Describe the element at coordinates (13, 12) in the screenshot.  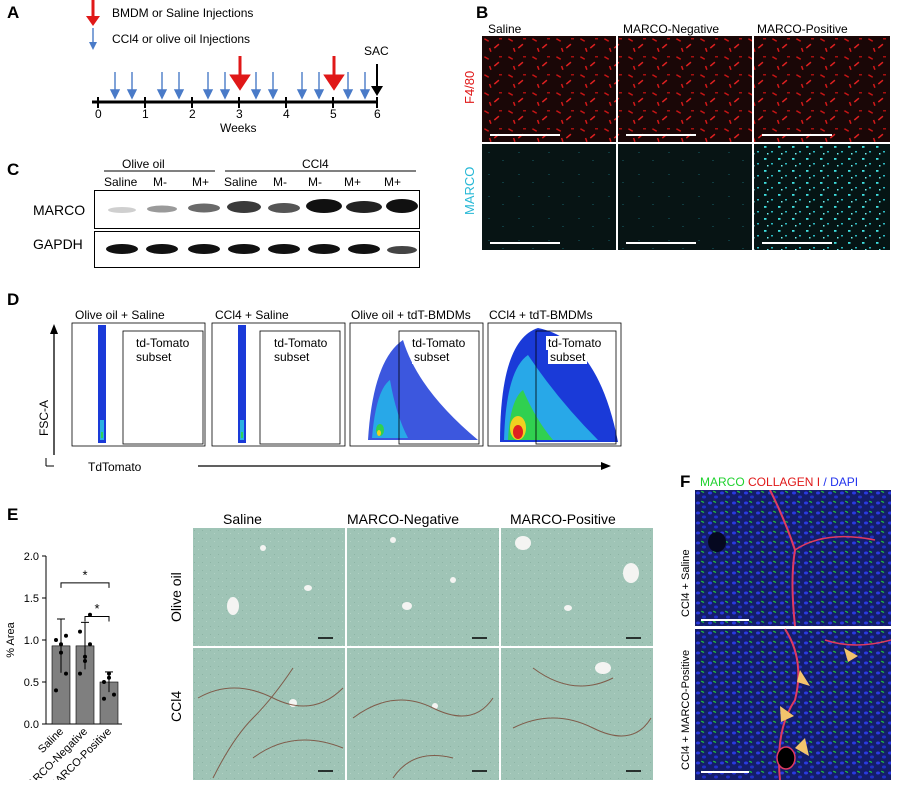
I see `panel-letter-a: A` at that location.